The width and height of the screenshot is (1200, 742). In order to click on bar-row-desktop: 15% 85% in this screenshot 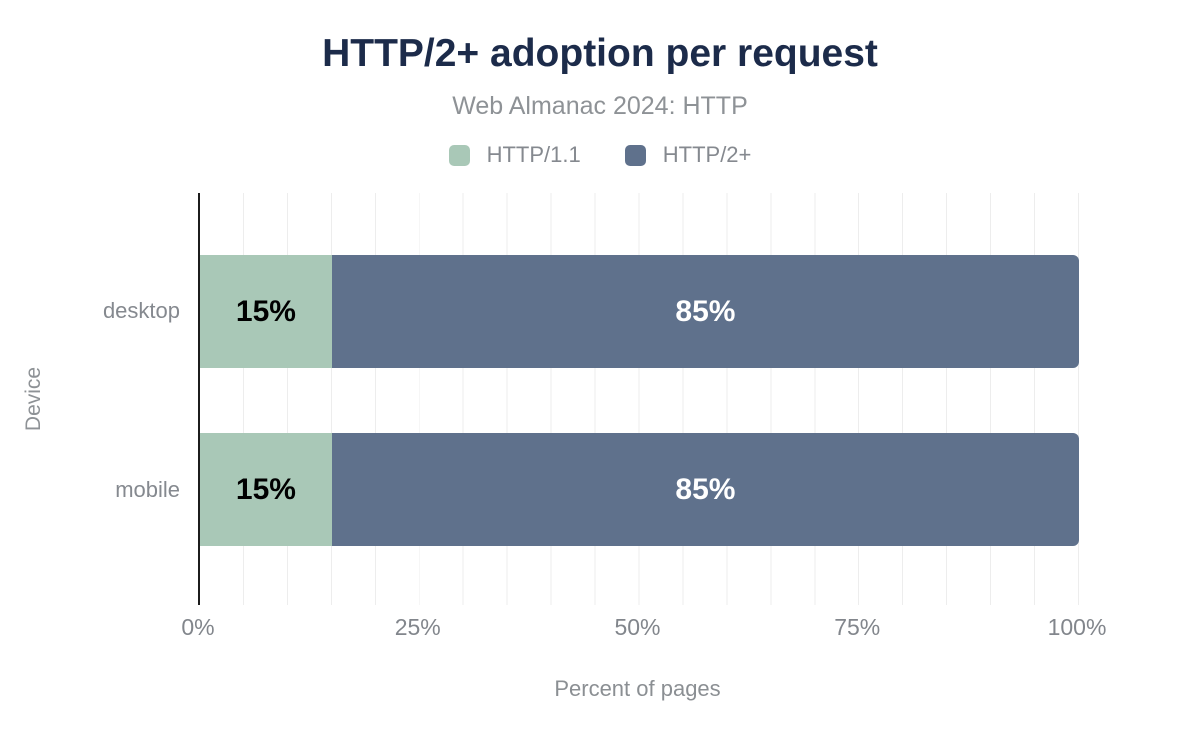, I will do `click(639, 311)`.